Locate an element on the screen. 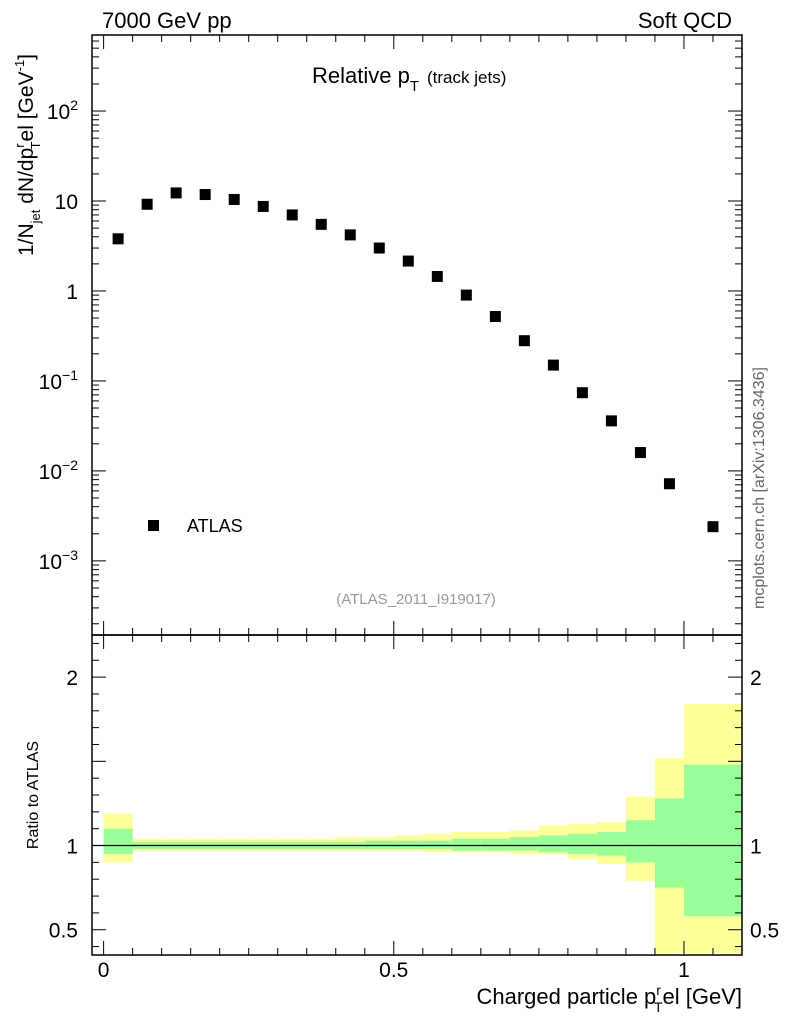 The height and width of the screenshot is (1024, 786). x-tick-label: 0.5 is located at coordinates (393, 970).